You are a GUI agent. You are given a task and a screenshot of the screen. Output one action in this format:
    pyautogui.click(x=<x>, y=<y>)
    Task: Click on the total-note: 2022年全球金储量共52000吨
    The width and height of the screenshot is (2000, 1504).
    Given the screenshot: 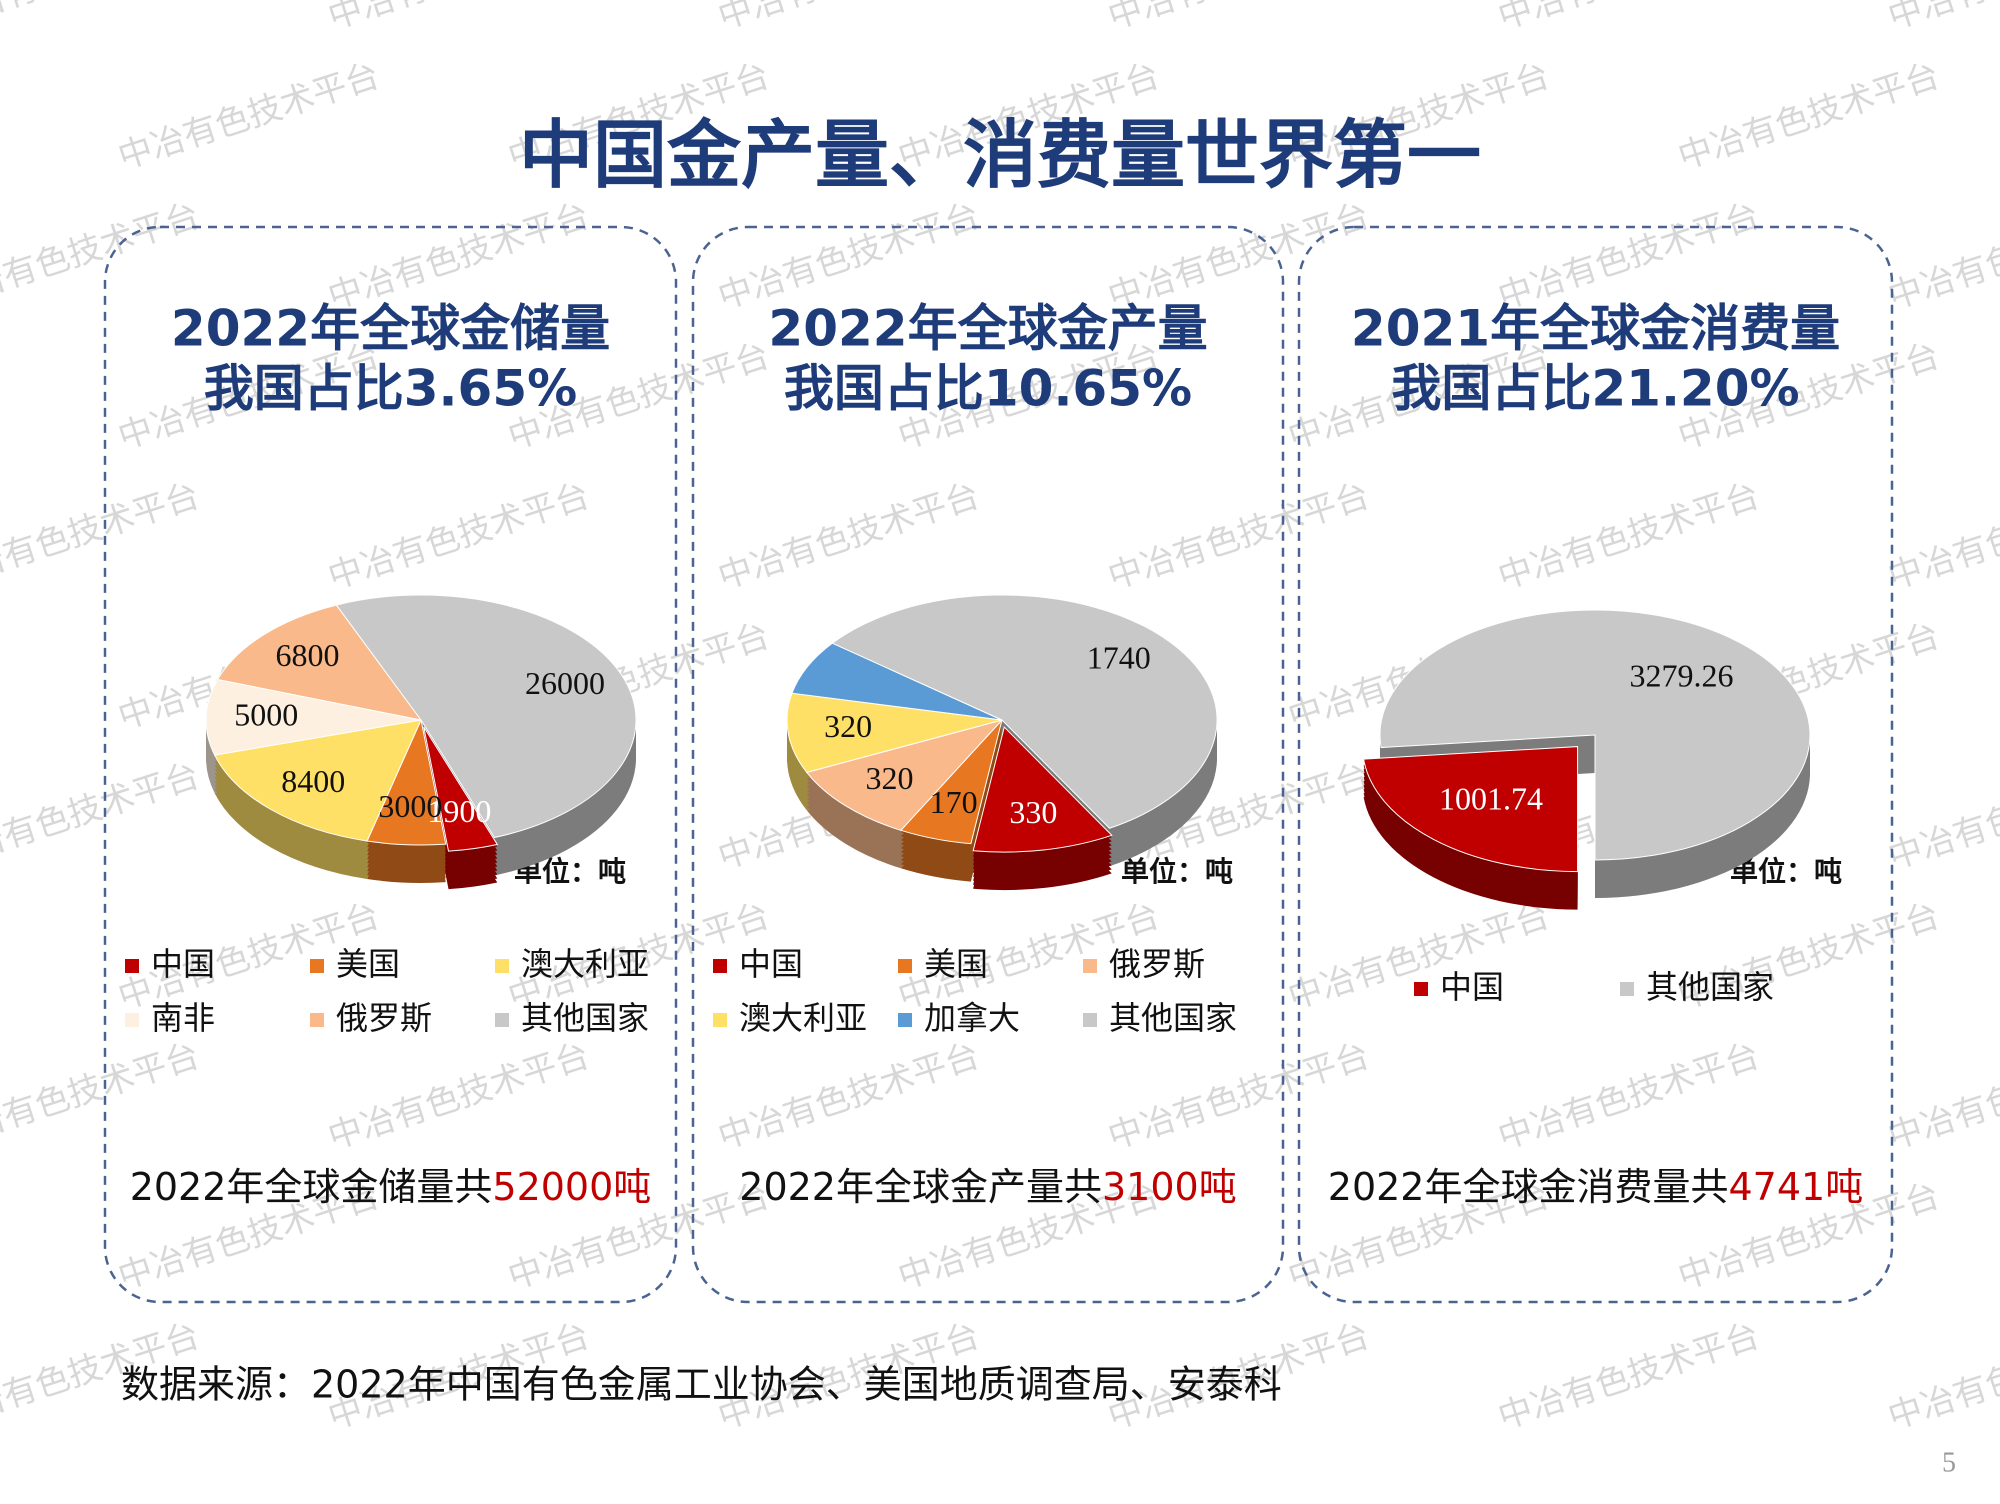 What is the action you would take?
    pyautogui.click(x=391, y=1187)
    